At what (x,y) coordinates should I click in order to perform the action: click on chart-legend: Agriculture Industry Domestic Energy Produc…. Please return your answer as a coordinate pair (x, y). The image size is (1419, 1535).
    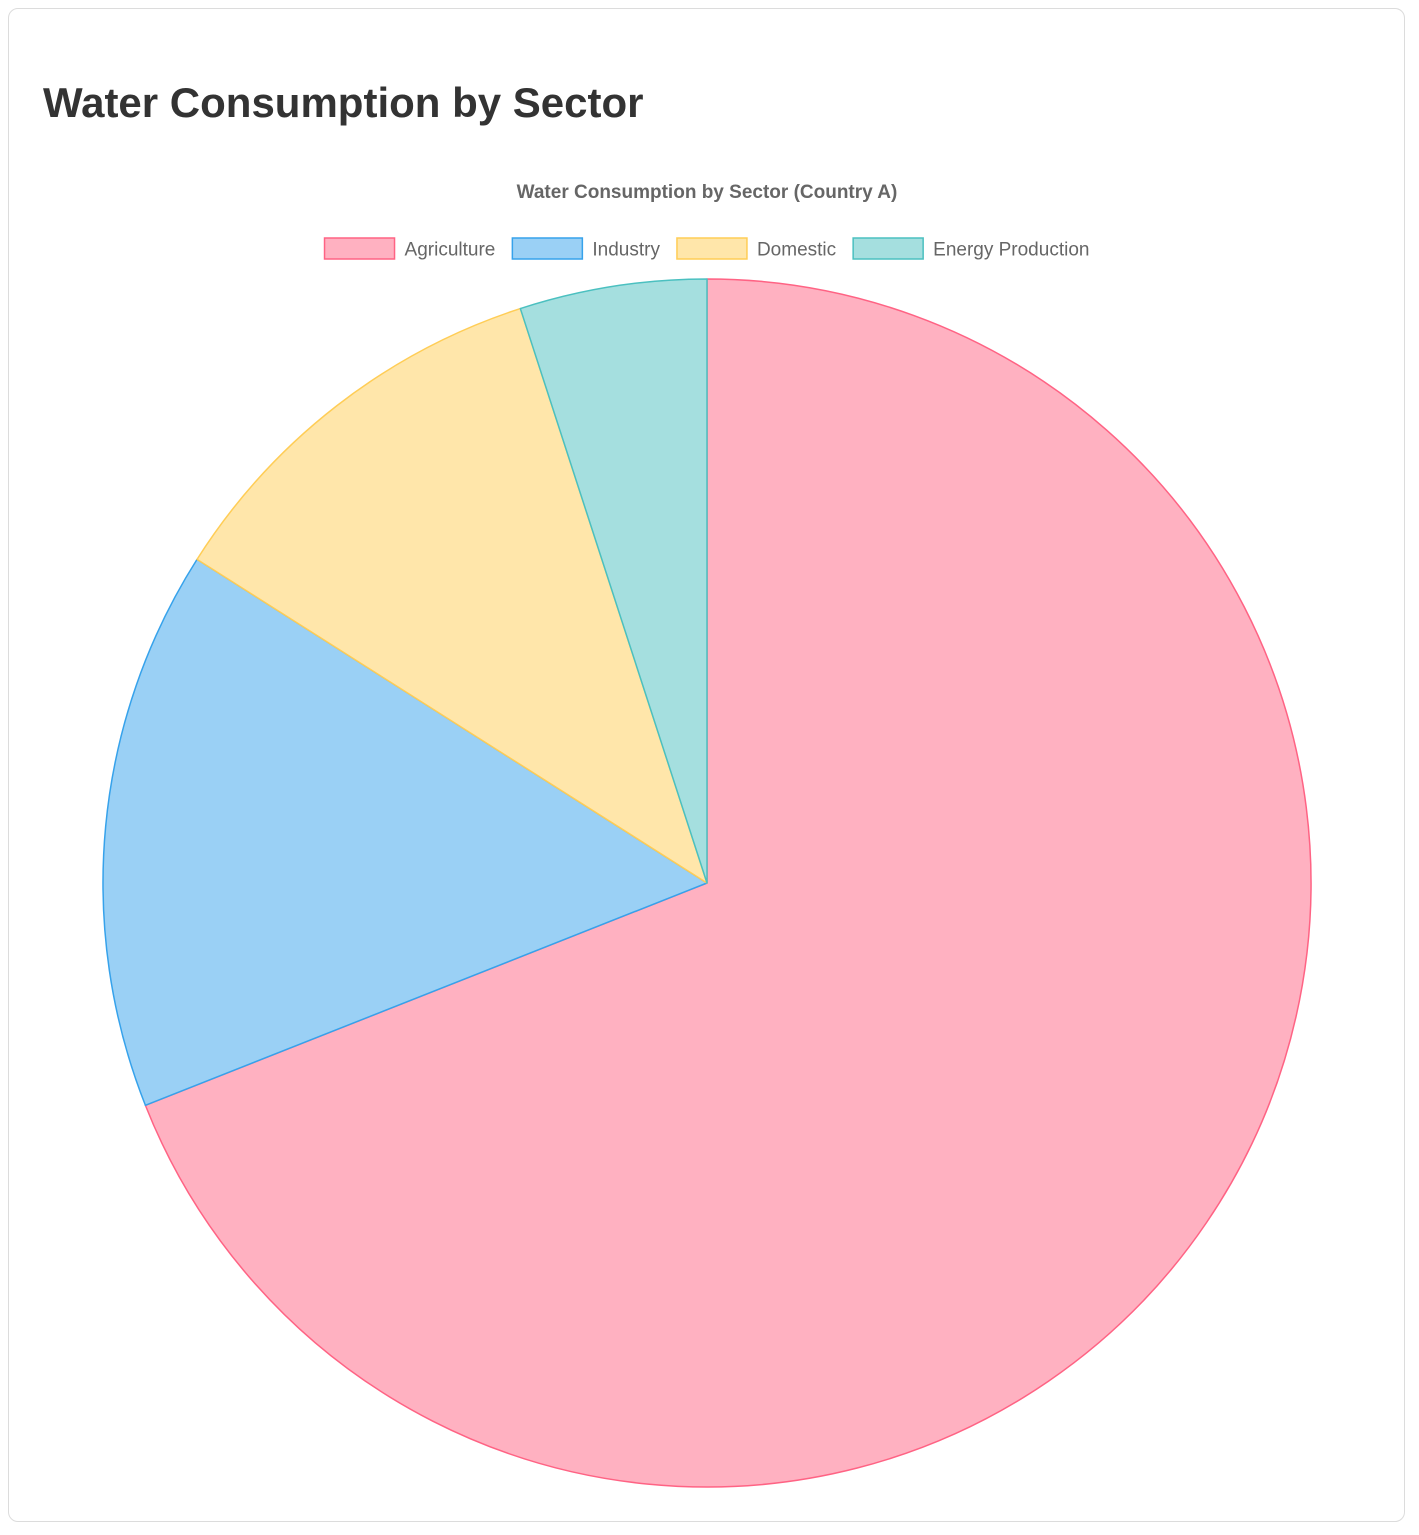
    Looking at the image, I should click on (706, 249).